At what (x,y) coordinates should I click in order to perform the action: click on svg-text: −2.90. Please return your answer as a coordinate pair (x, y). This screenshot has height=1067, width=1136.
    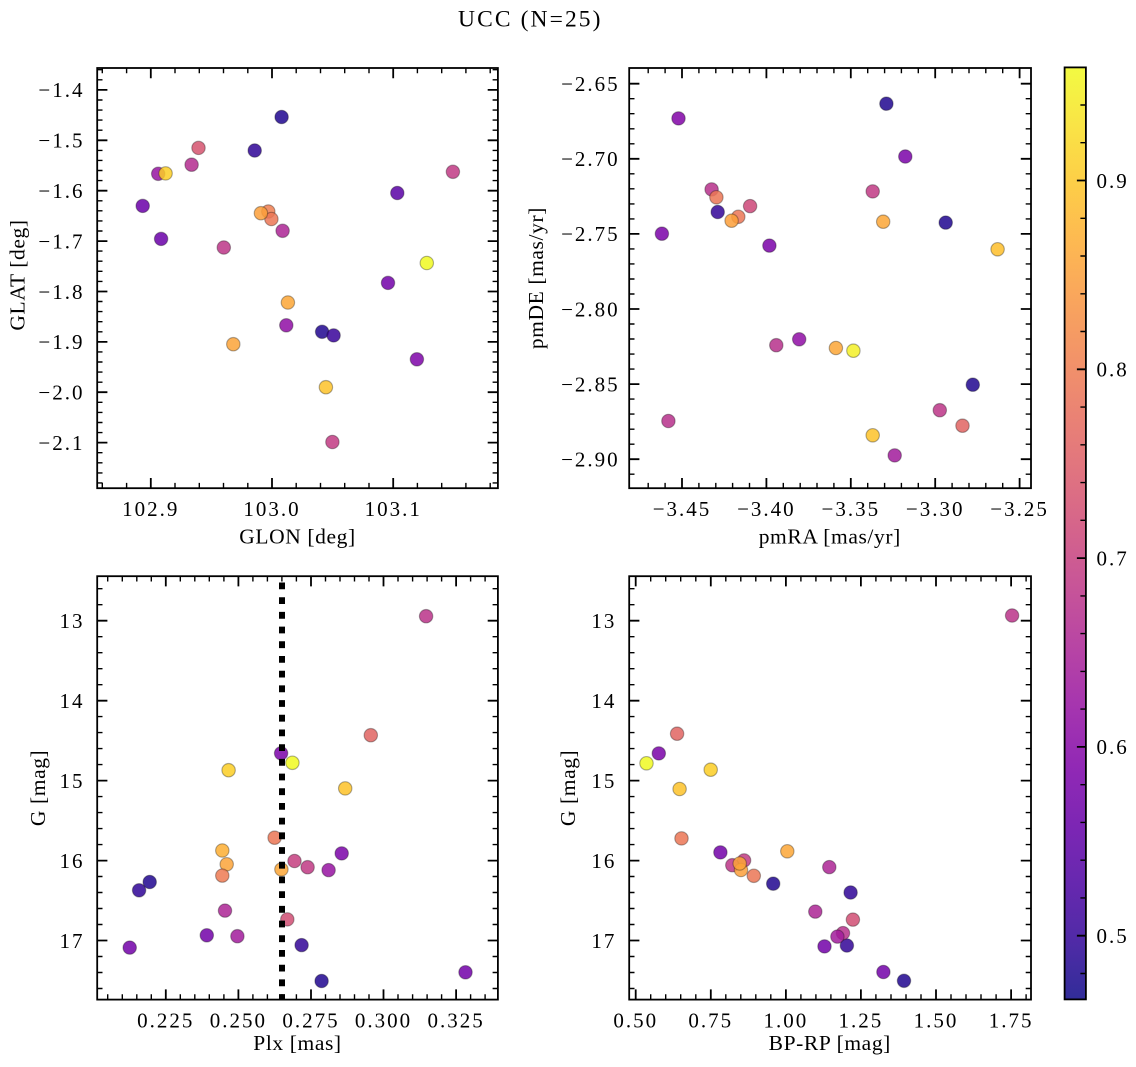
    Looking at the image, I should click on (590, 460).